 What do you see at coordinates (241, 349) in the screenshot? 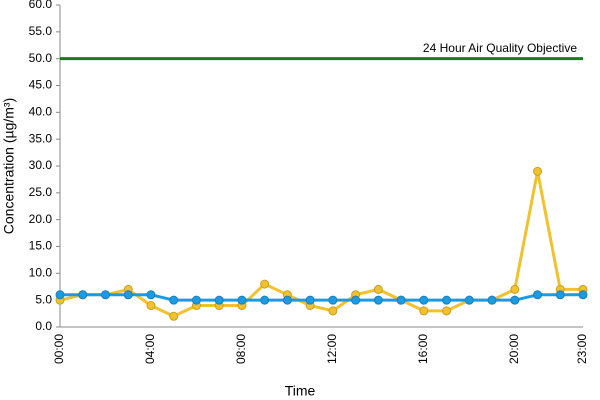
I see `x-tick-label: 08:00` at bounding box center [241, 349].